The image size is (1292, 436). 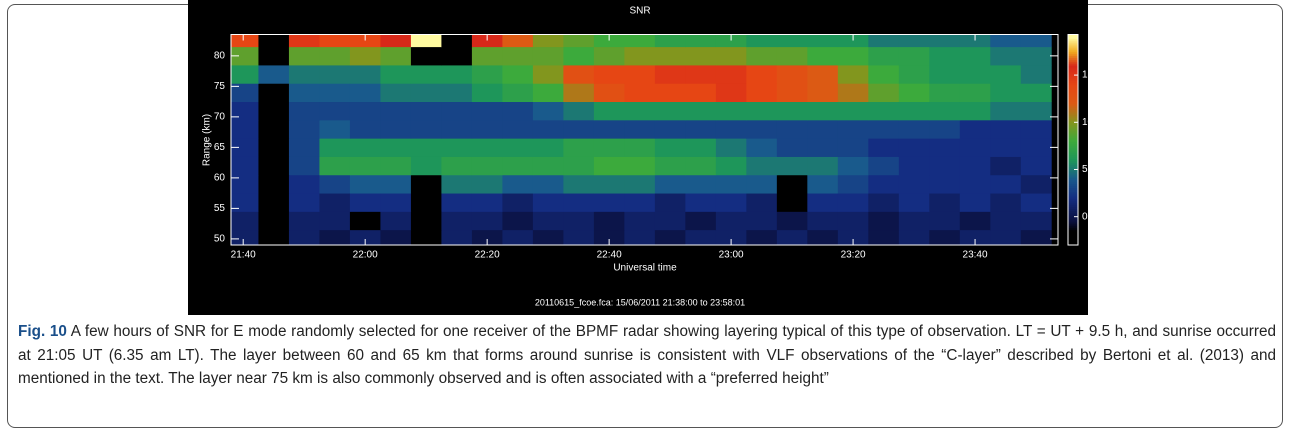 What do you see at coordinates (487, 255) in the screenshot?
I see `x-tick-label: 22:20` at bounding box center [487, 255].